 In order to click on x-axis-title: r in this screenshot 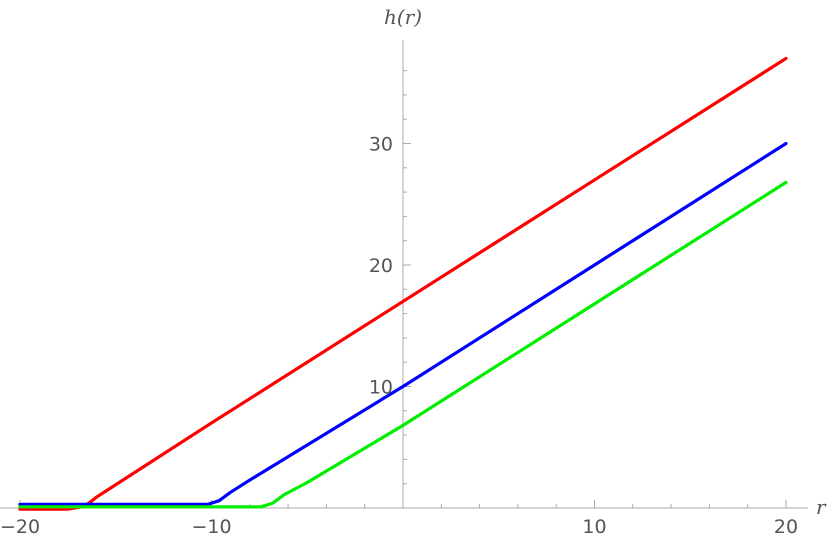, I will do `click(821, 507)`.